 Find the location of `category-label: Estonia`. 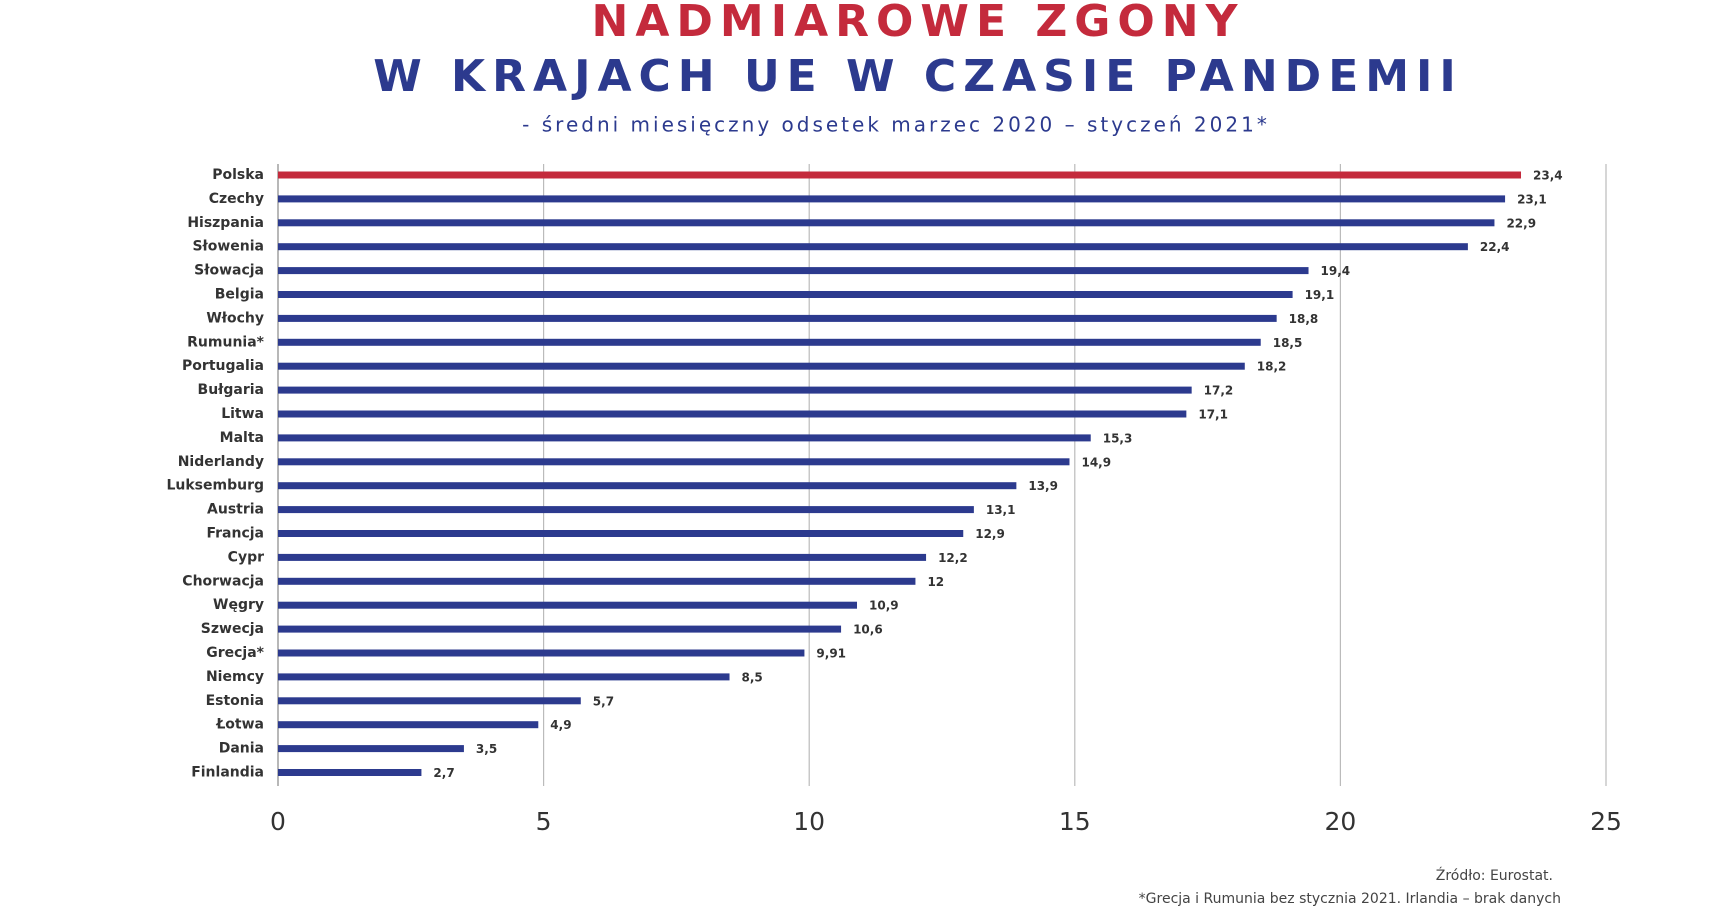

category-label: Estonia is located at coordinates (235, 701).